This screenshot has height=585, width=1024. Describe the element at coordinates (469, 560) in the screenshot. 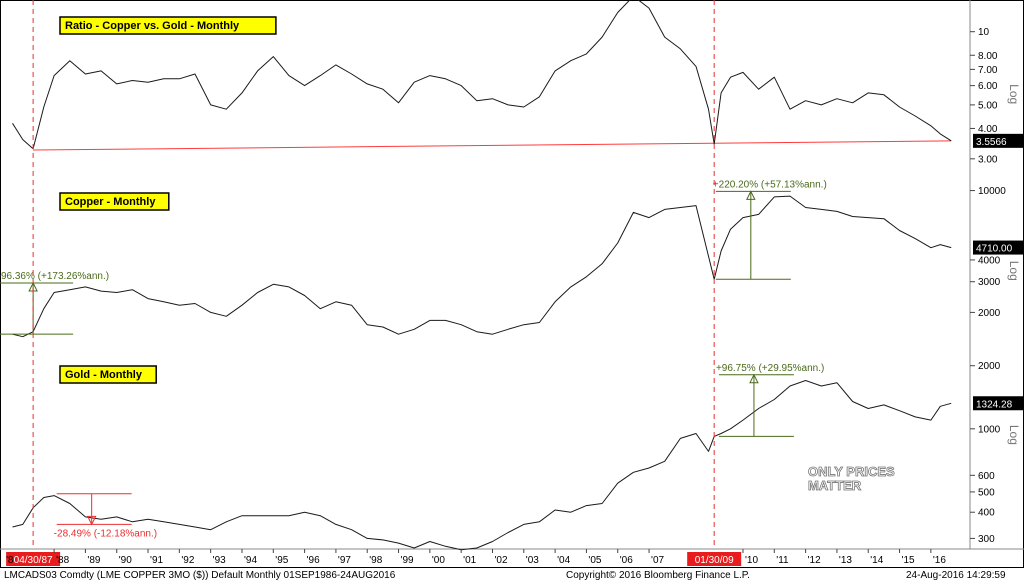

I see `x-tick-label: '01` at that location.